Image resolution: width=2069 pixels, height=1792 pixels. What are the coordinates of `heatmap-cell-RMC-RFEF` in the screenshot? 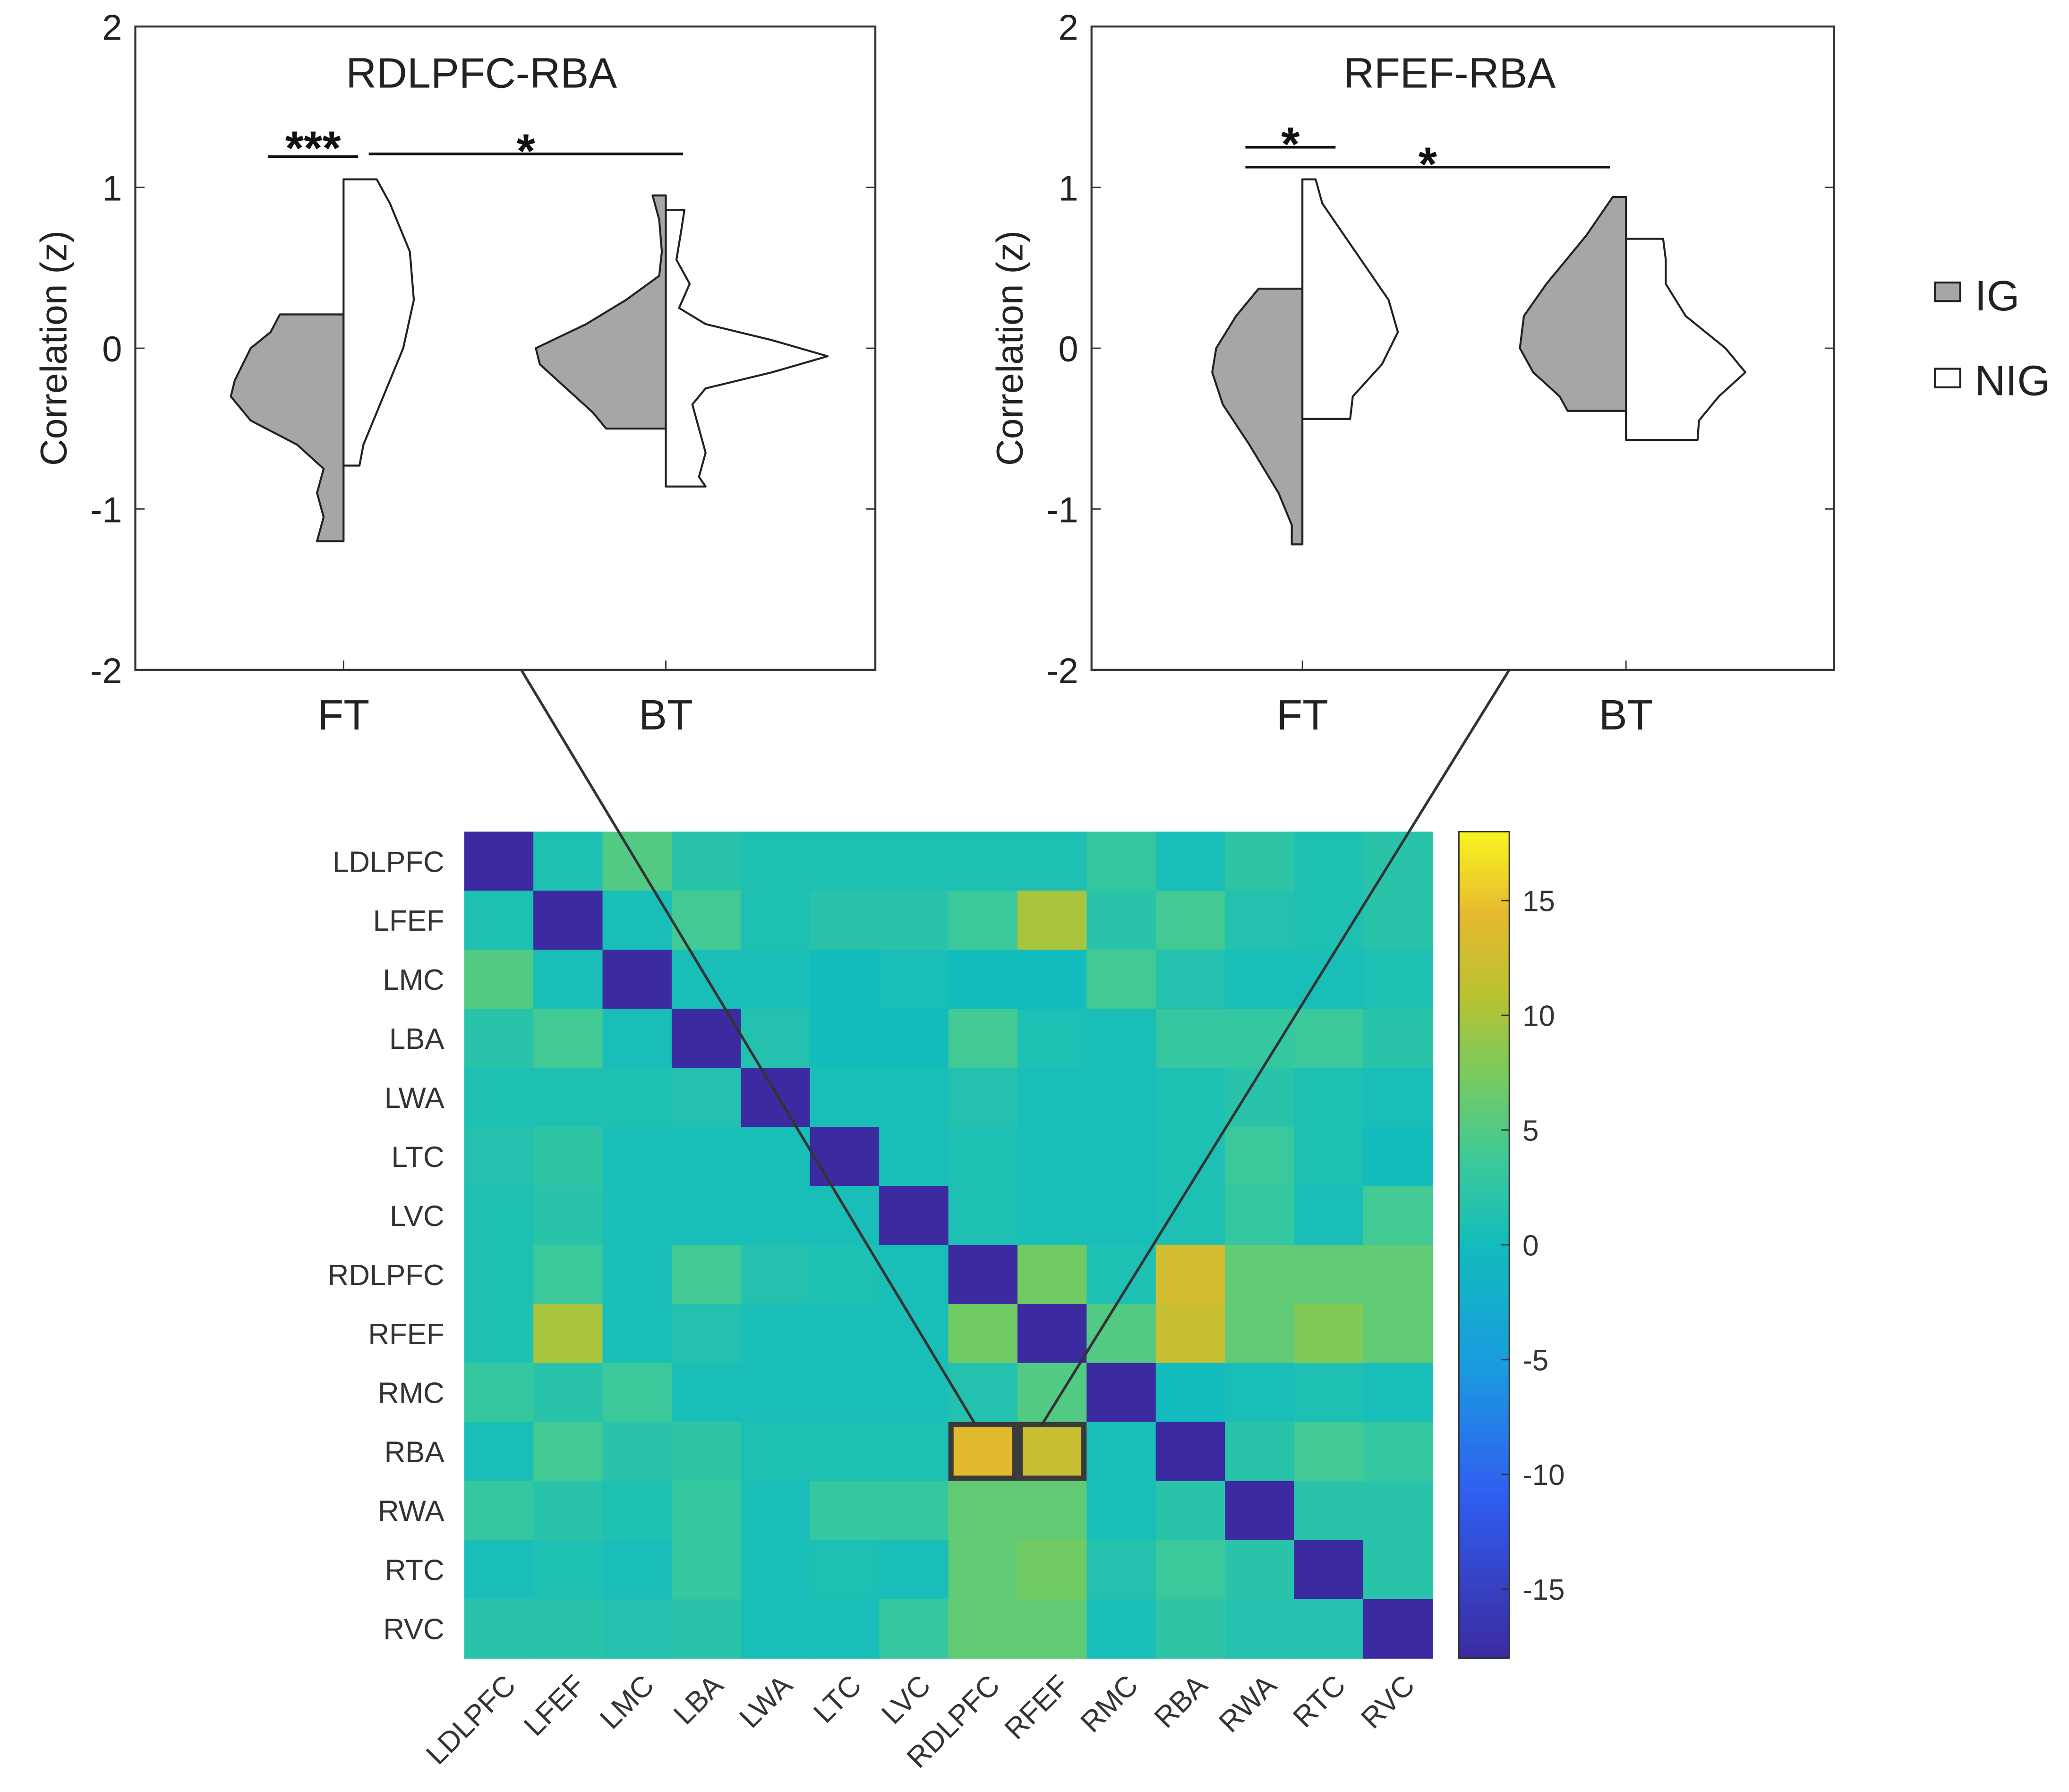 It's located at (1052, 1393).